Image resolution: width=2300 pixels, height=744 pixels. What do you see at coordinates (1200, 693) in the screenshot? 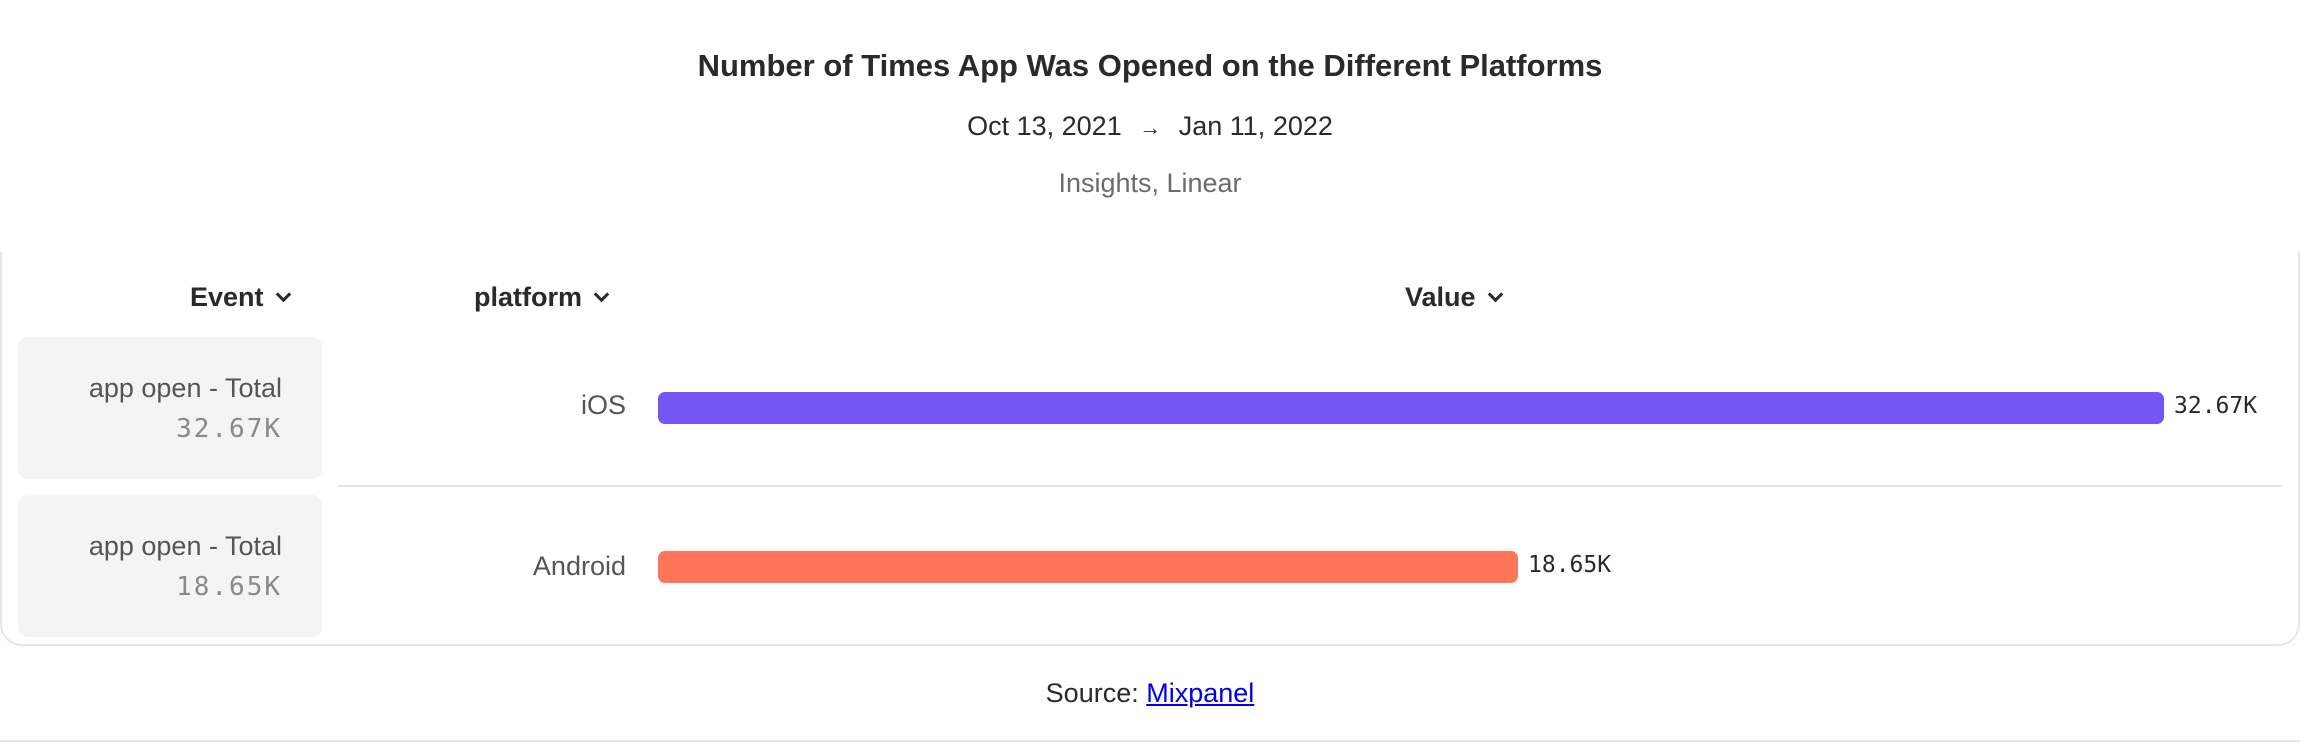
I see `source-link: Mixpanel` at bounding box center [1200, 693].